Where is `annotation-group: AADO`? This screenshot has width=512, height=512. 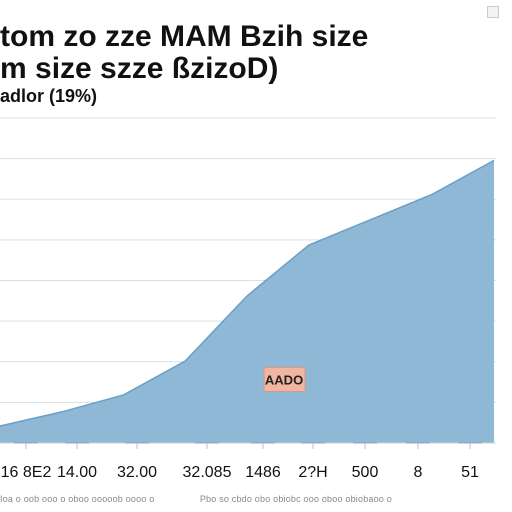 annotation-group: AADO is located at coordinates (284, 379).